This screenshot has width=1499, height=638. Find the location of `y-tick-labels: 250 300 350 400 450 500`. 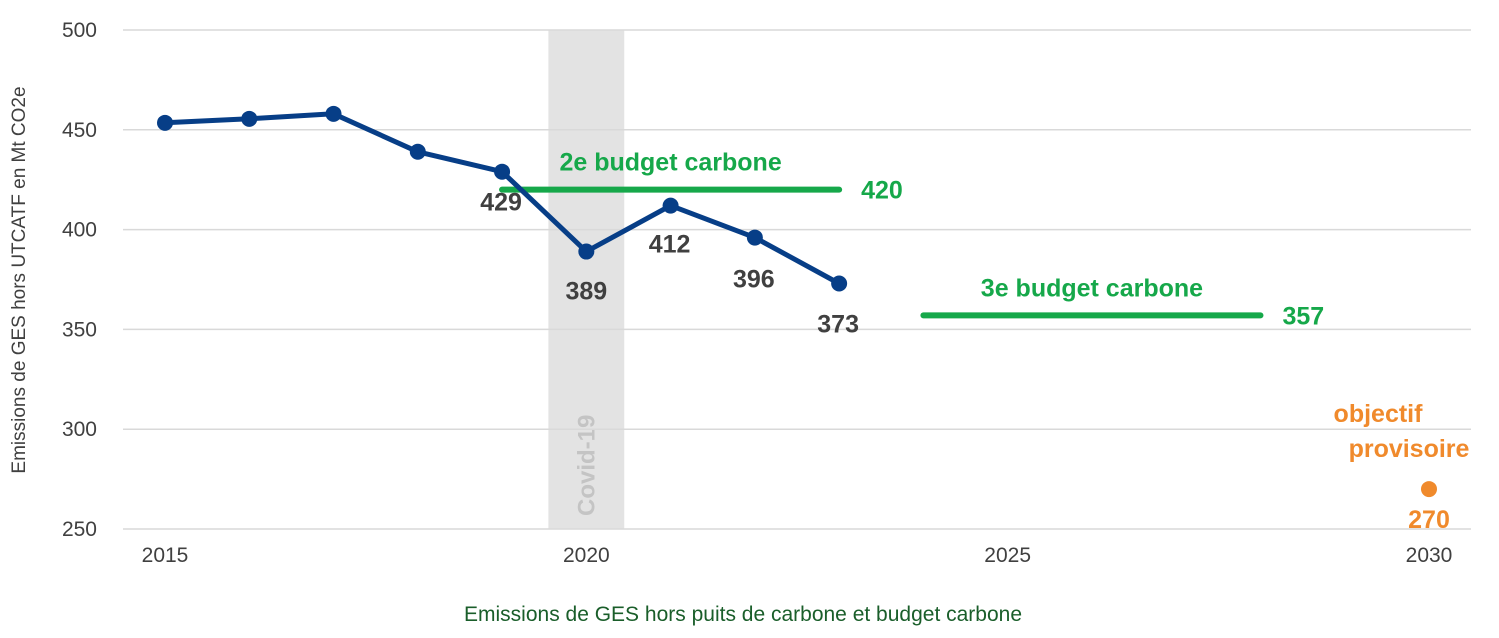

y-tick-labels: 250 300 350 400 450 500 is located at coordinates (79, 280).